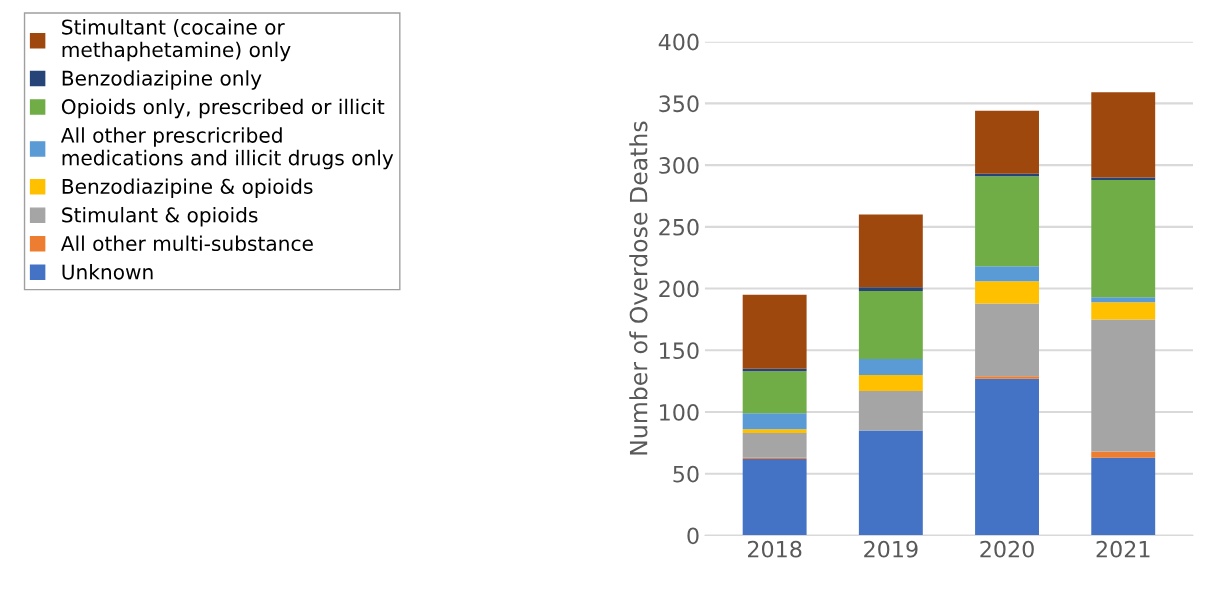 The height and width of the screenshot is (595, 1205). What do you see at coordinates (223, 108) in the screenshot?
I see `legend-label: Opioids only, prescribed or illicit` at bounding box center [223, 108].